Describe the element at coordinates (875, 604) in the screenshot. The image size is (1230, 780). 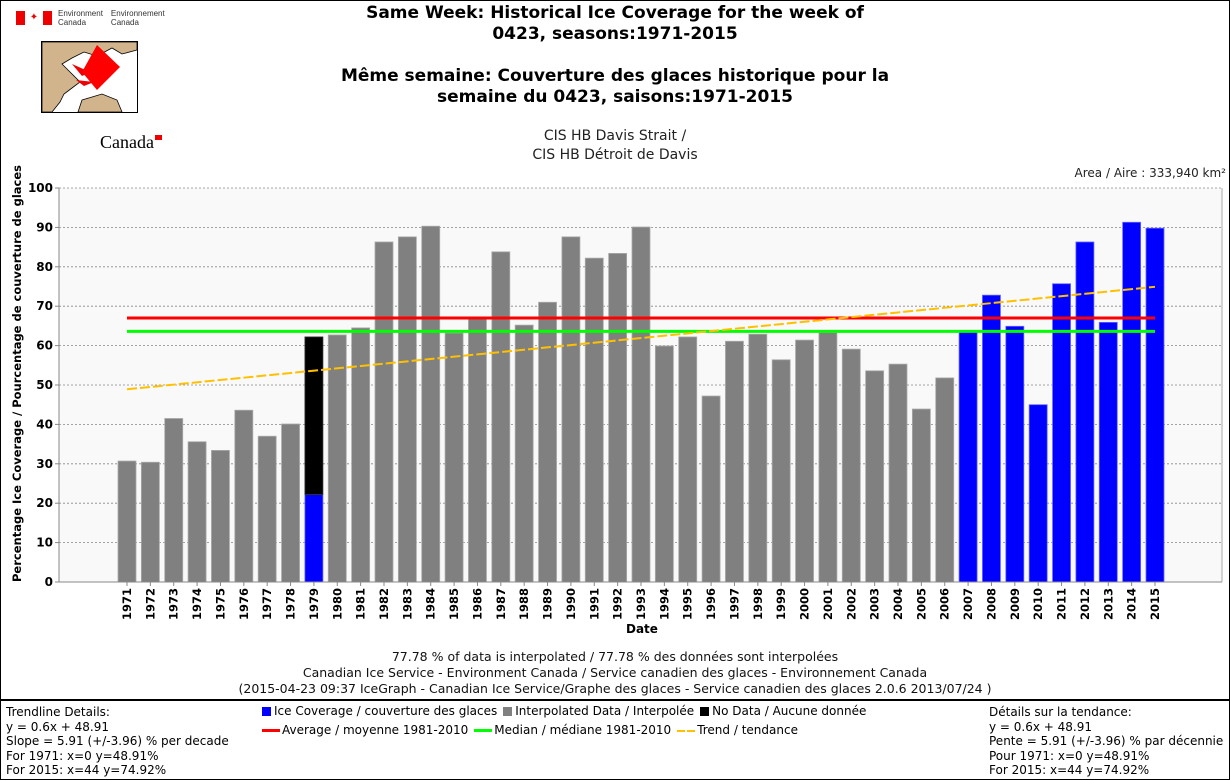
I see `x-tick-label: 2003` at that location.